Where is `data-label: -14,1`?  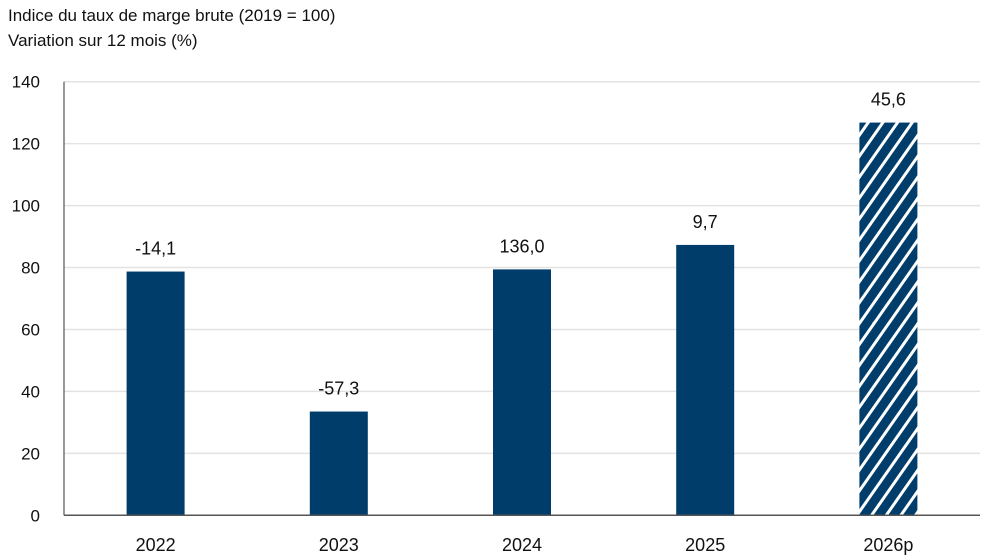 data-label: -14,1 is located at coordinates (155, 249).